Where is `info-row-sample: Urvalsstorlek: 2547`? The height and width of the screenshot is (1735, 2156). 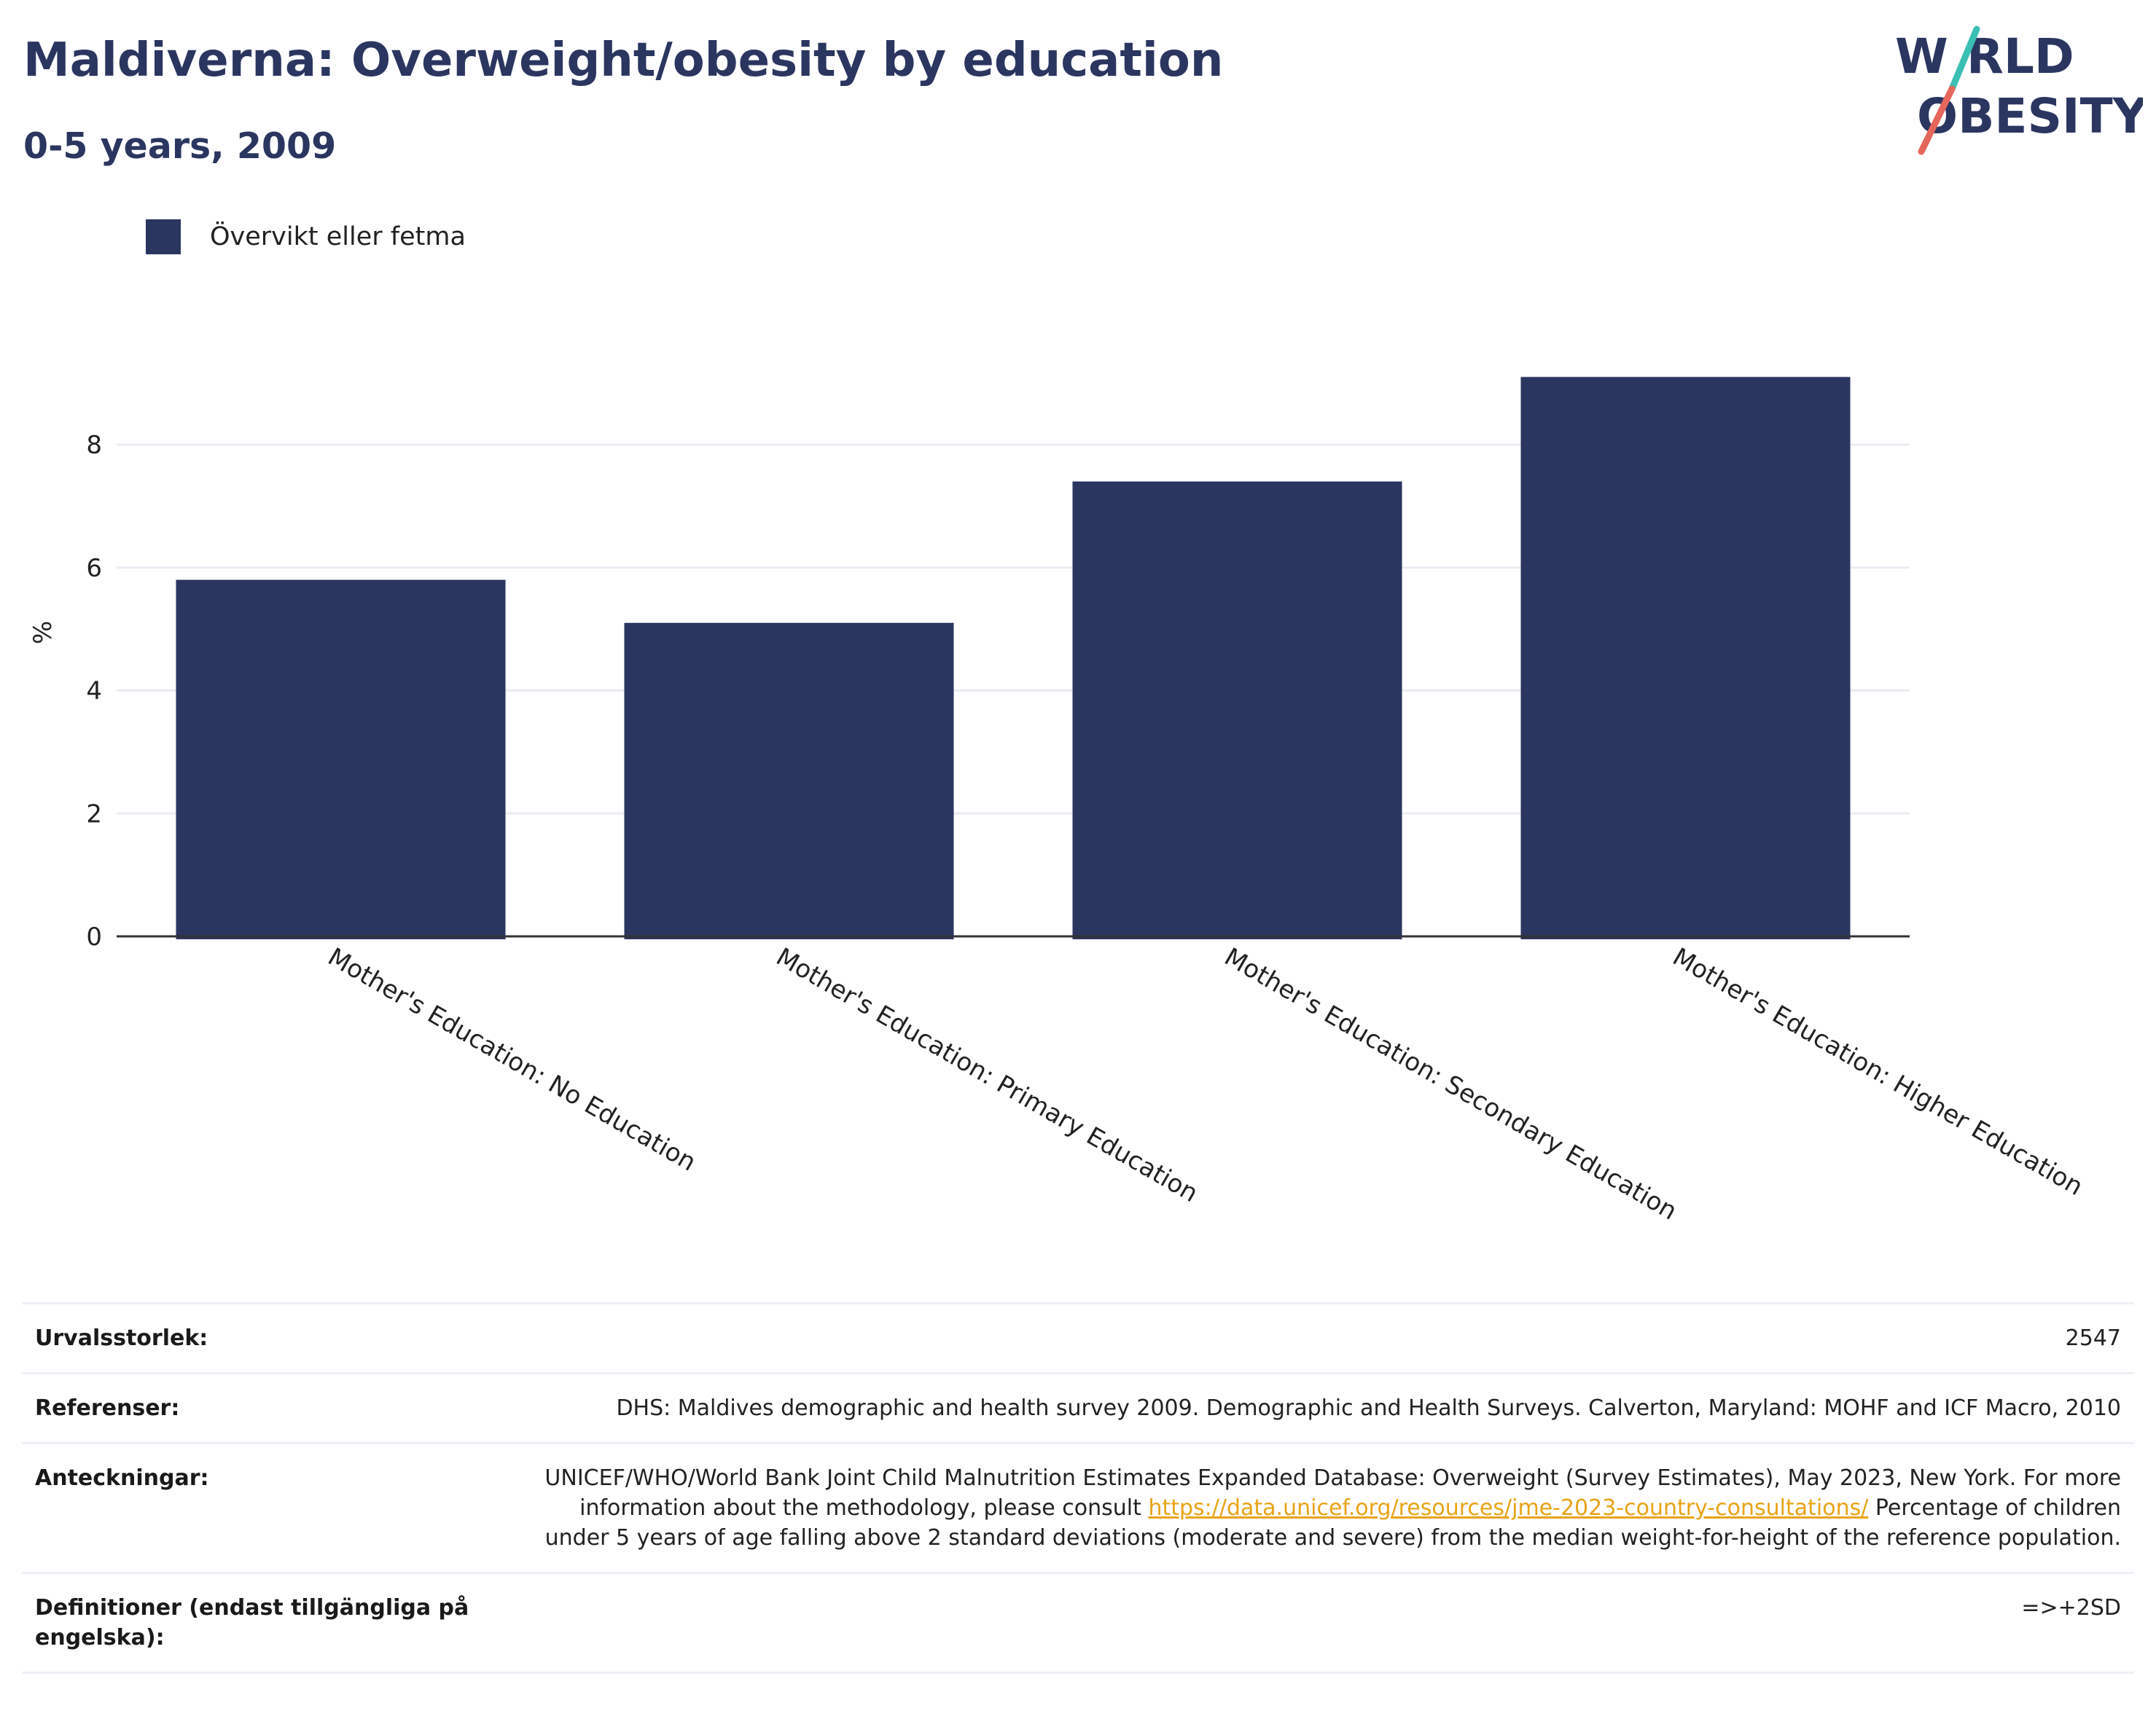
info-row-sample: Urvalsstorlek: 2547 is located at coordinates (1078, 1338).